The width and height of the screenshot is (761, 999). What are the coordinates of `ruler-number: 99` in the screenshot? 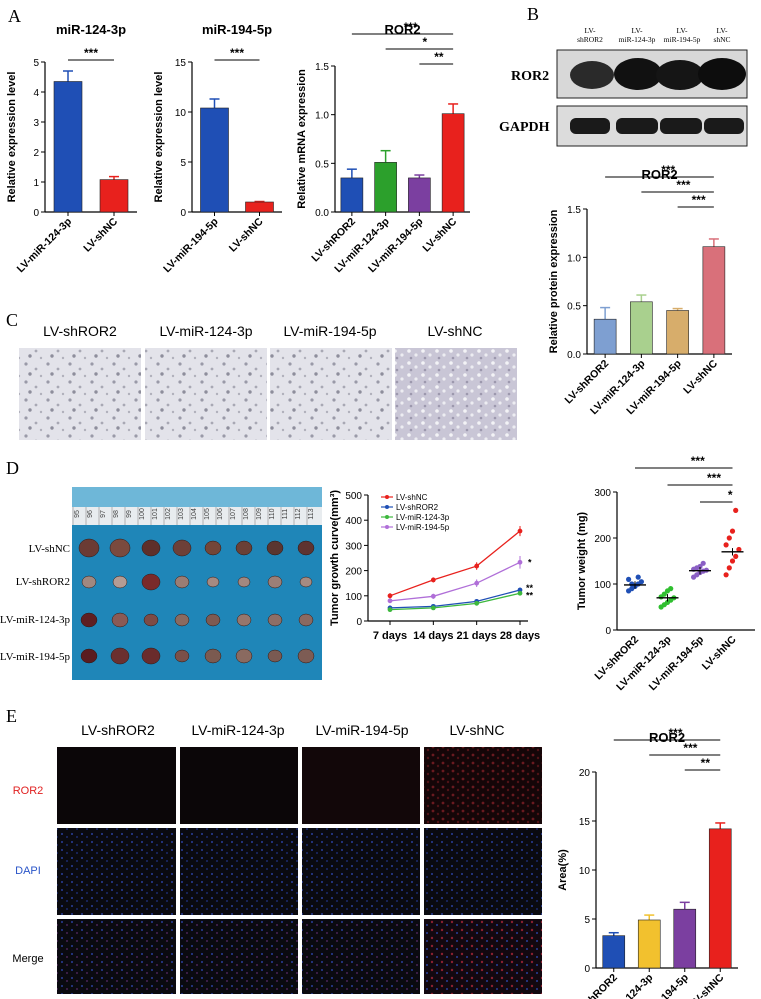 It's located at (129, 514).